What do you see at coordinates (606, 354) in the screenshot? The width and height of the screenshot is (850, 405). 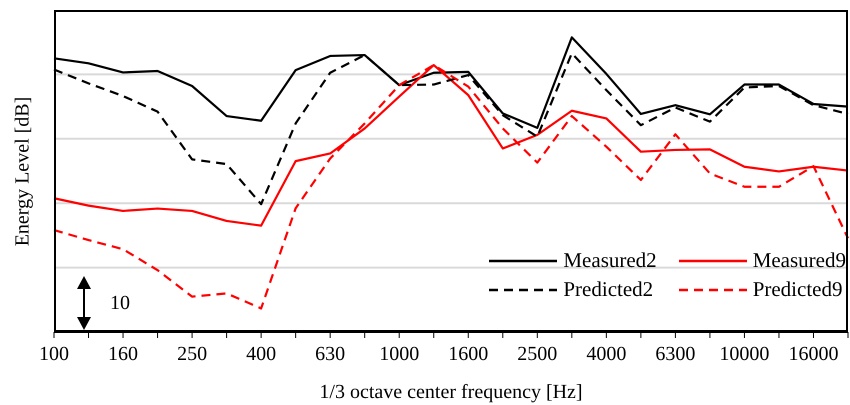 I see `x-tick-label: 4000` at bounding box center [606, 354].